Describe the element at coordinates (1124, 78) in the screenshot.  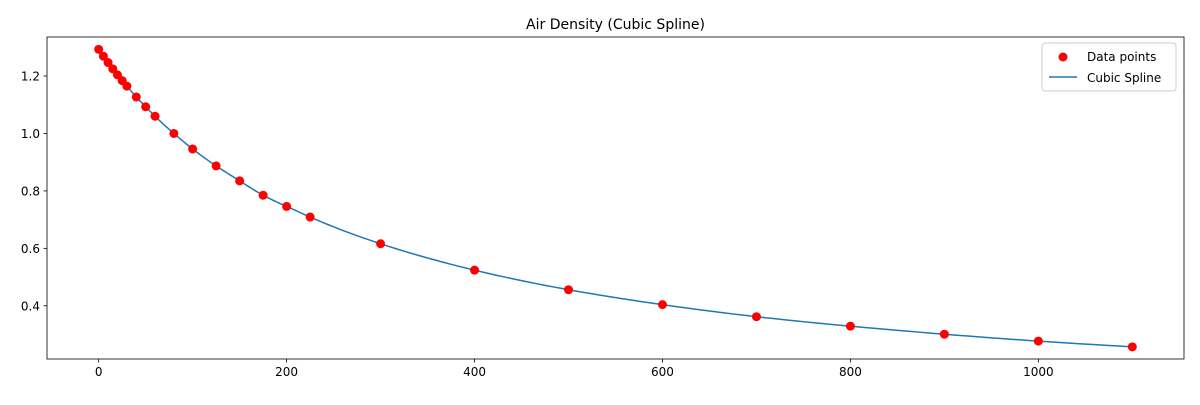
I see `legend-label-cubic-spline: Cubic Spline` at that location.